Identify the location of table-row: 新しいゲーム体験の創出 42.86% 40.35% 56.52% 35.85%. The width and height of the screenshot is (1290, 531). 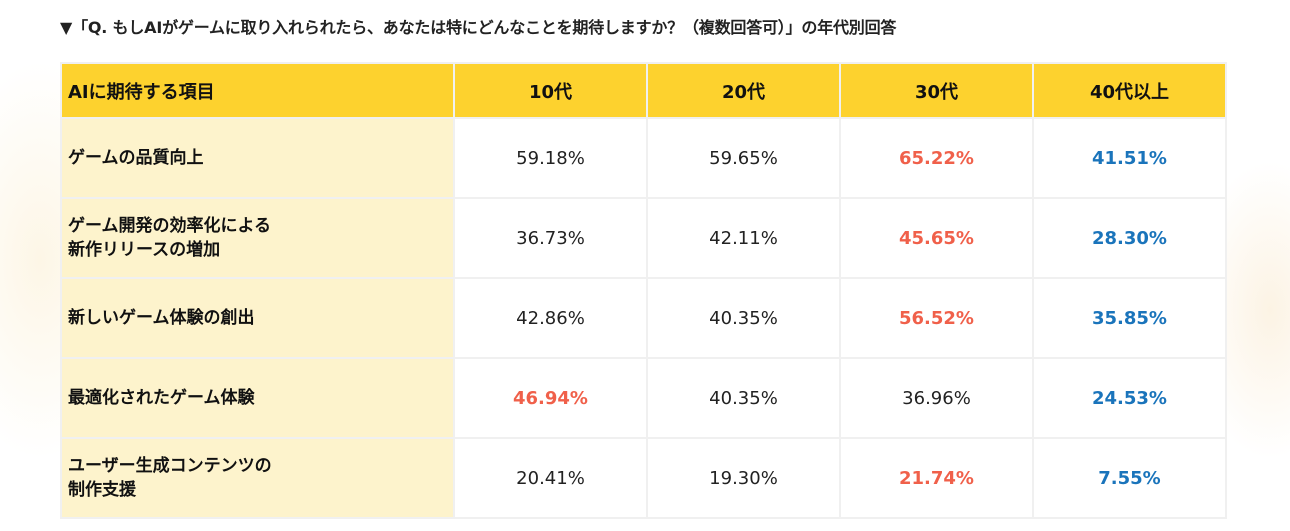
(643, 318).